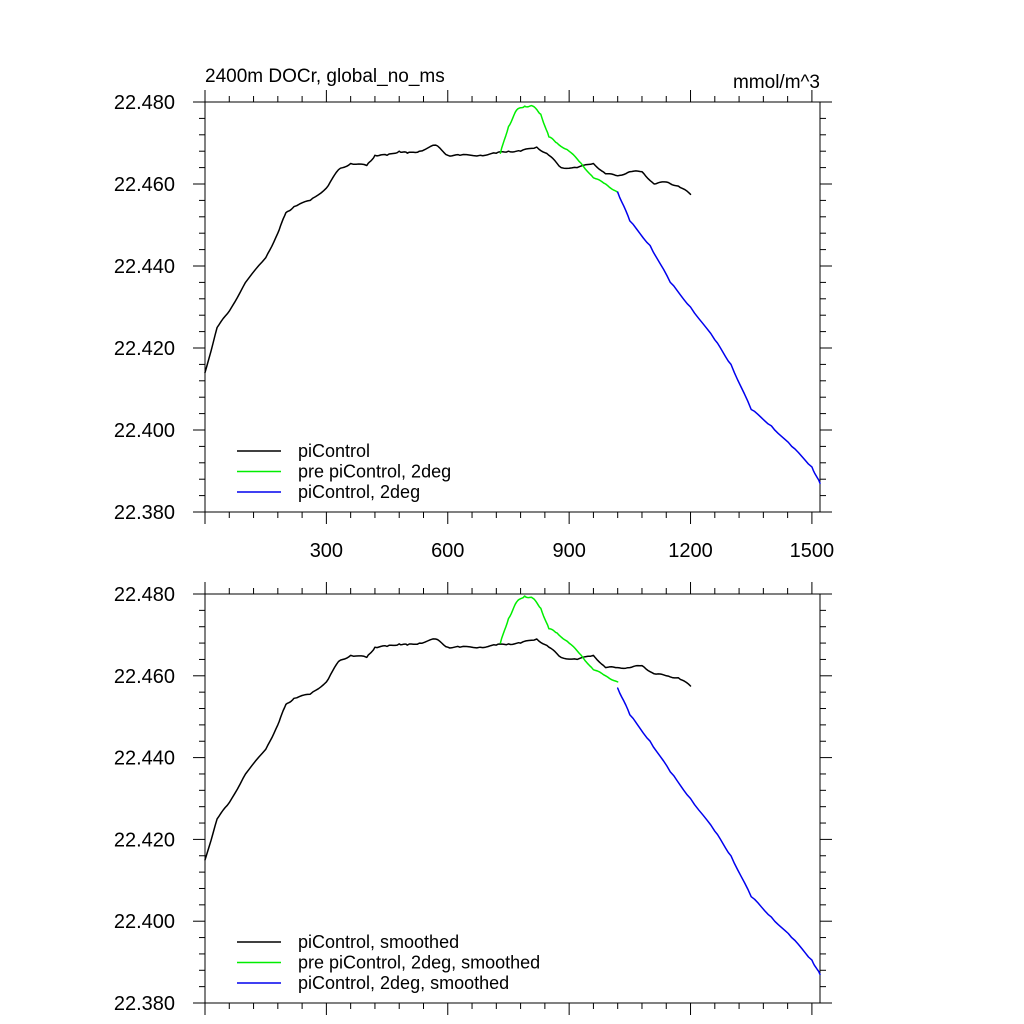 The height and width of the screenshot is (1024, 1024). What do you see at coordinates (718, 831) in the screenshot?
I see `series-line-picontrol-2deg-smoothed` at bounding box center [718, 831].